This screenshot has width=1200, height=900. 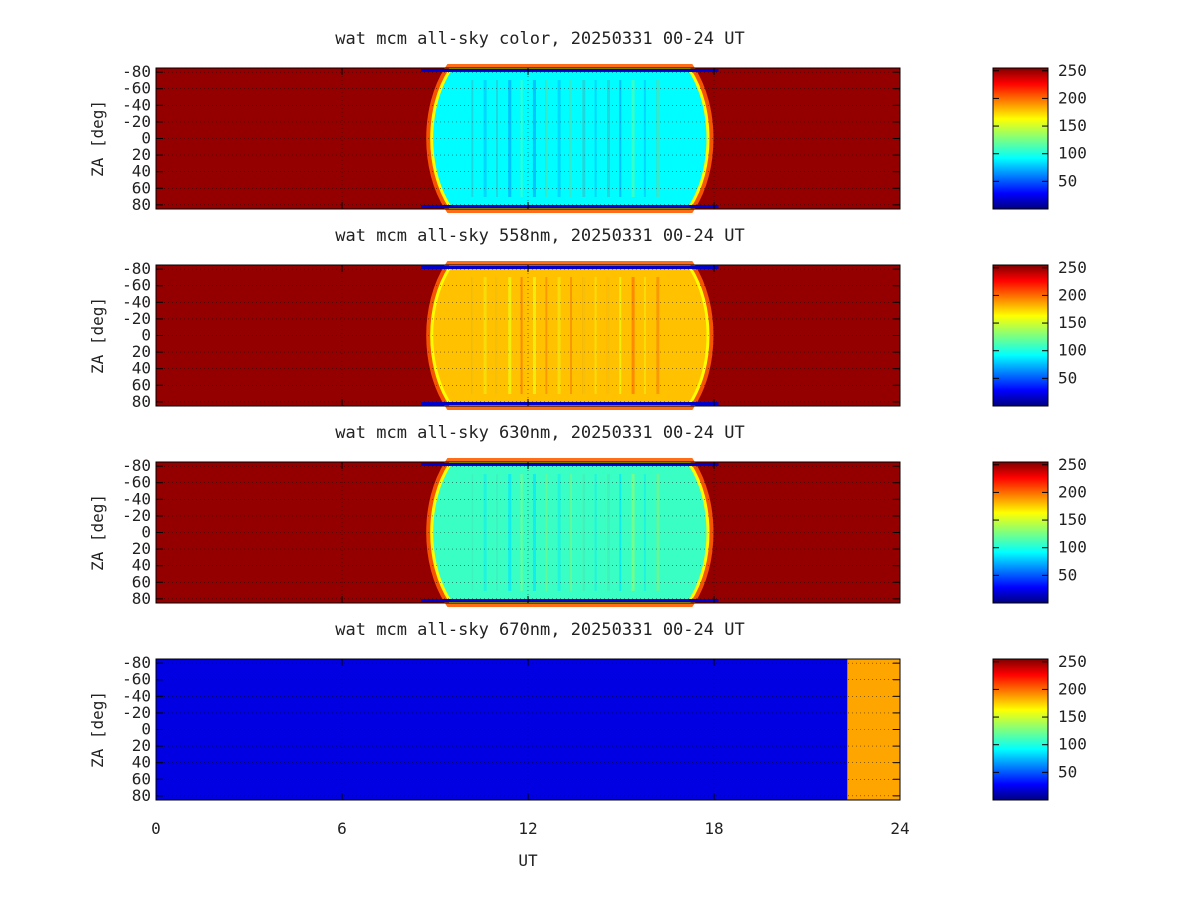 I want to click on panel-title: wat mcm all-sky 630nm, 20250331 00-24 UT, so click(x=539, y=433).